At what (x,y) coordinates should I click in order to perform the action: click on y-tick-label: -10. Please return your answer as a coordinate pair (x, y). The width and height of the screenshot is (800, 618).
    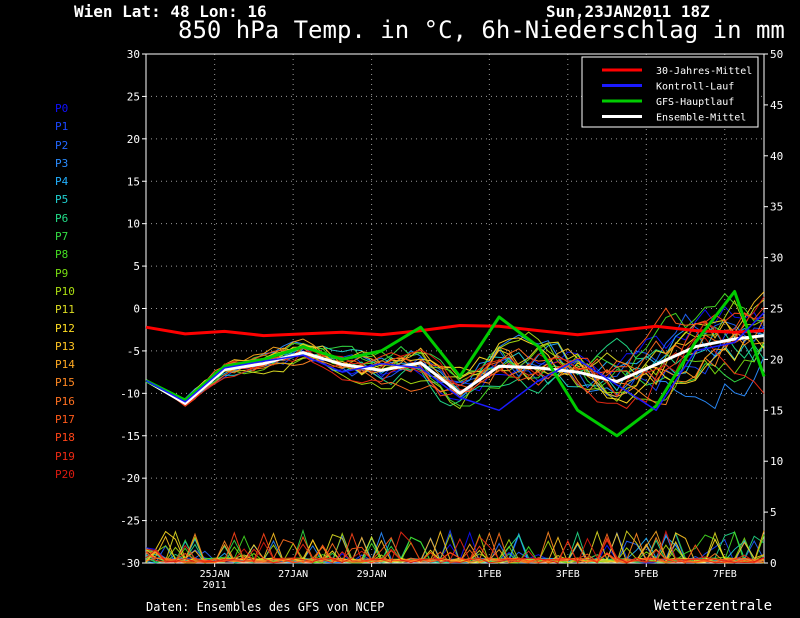
    Looking at the image, I should click on (130, 393).